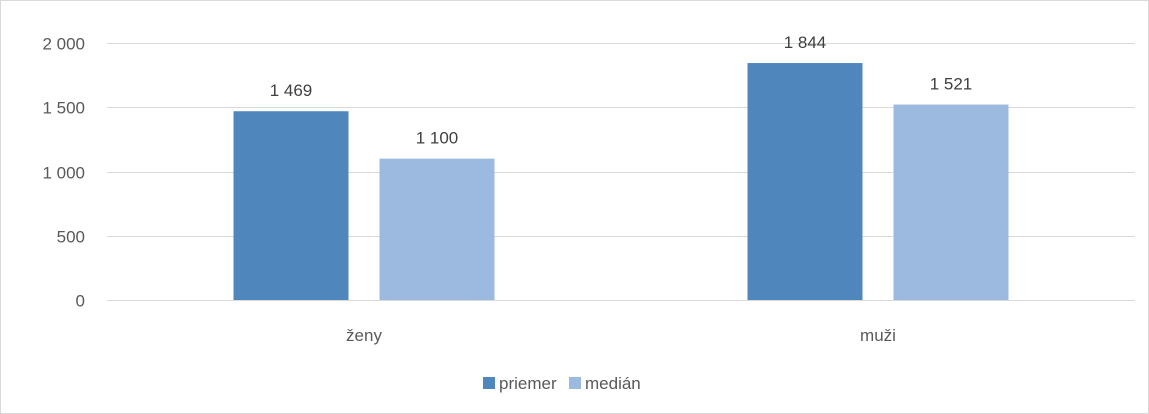 This screenshot has width=1149, height=414. I want to click on y-tick-label: 0, so click(80, 301).